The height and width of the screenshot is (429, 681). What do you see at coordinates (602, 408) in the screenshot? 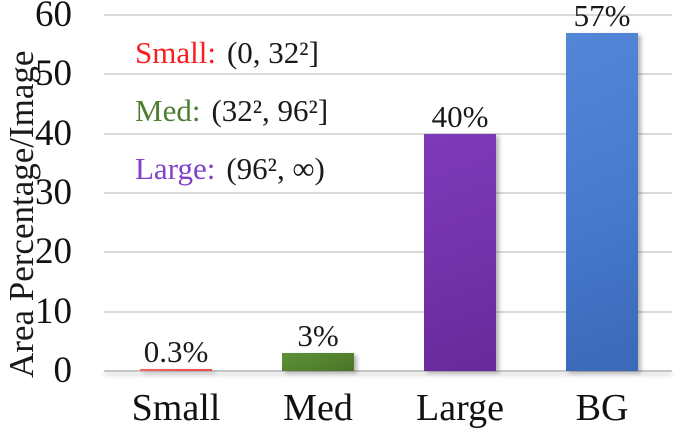
I see `x-category-label-bg: BG` at bounding box center [602, 408].